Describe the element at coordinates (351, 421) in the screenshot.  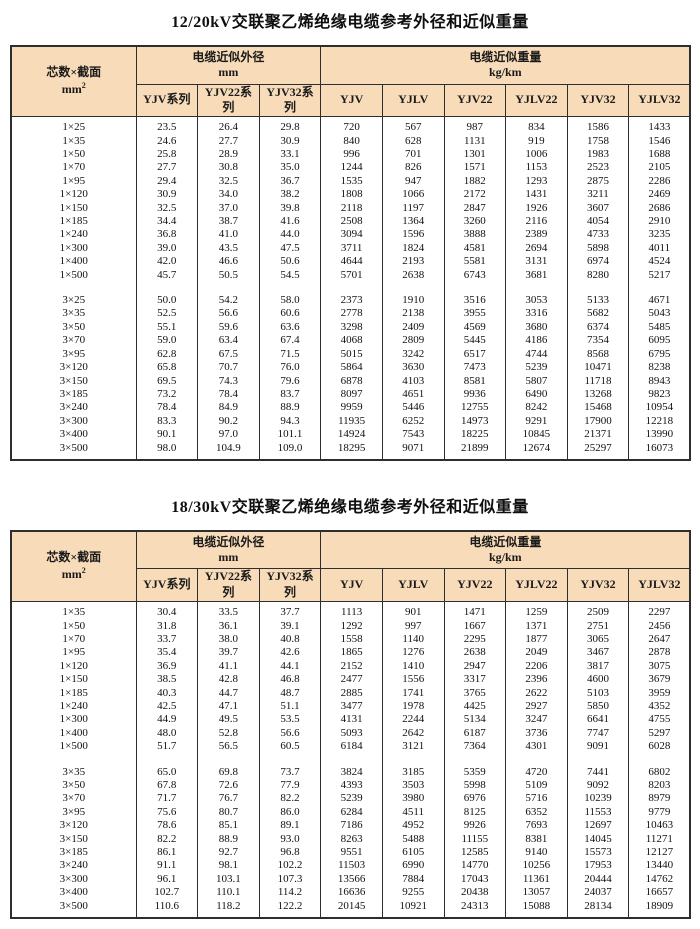
I see `value-cell: 11935` at that location.